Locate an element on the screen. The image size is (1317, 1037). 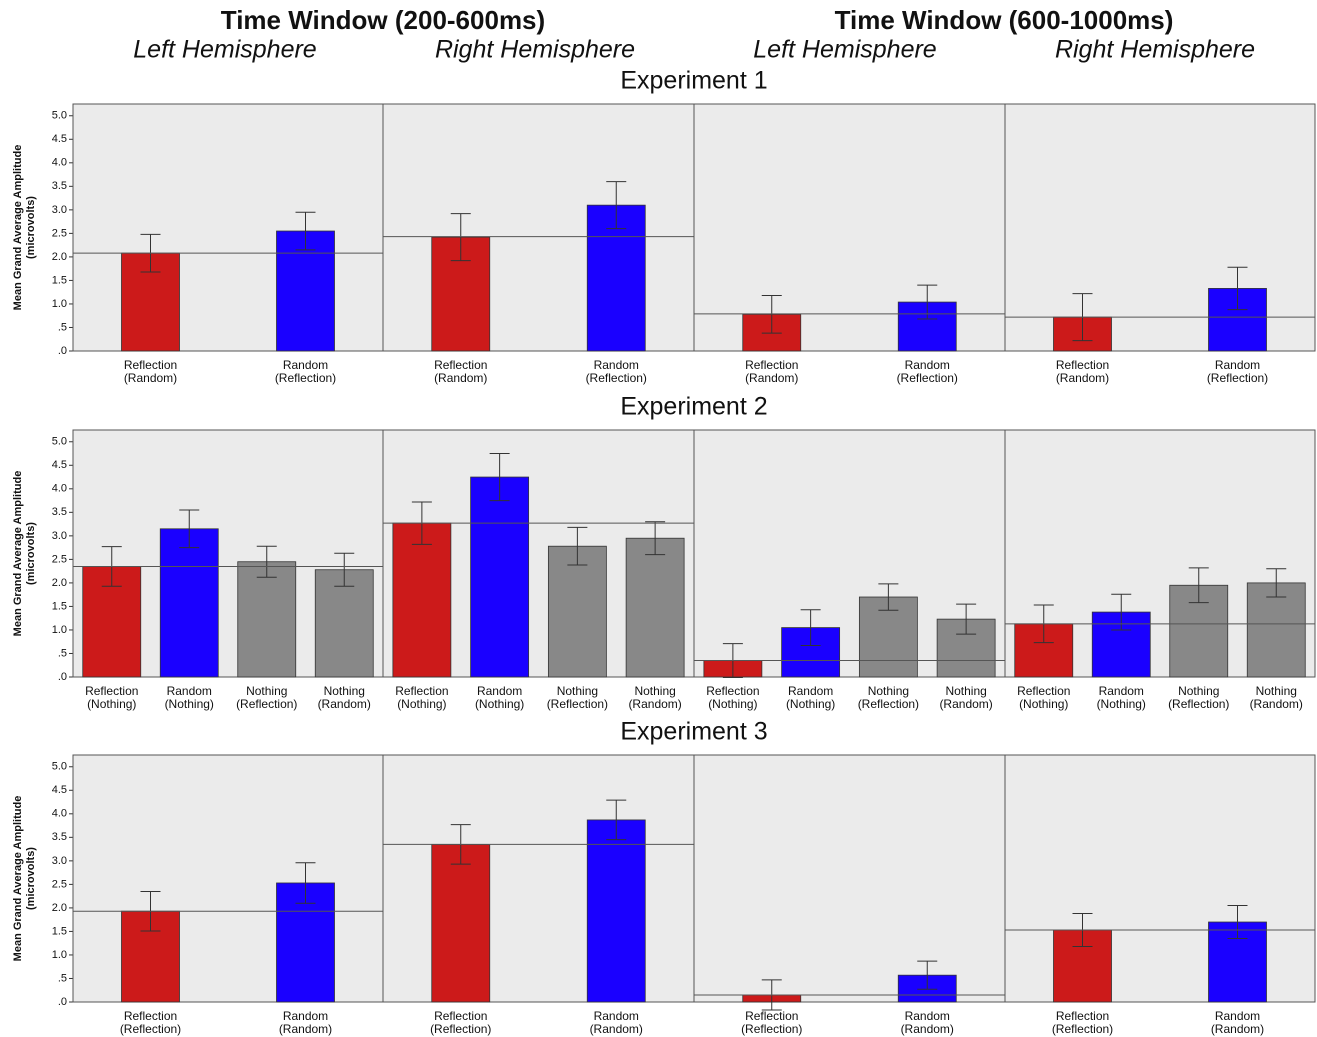
y-tick-label: .0 is located at coordinates (62, 351).